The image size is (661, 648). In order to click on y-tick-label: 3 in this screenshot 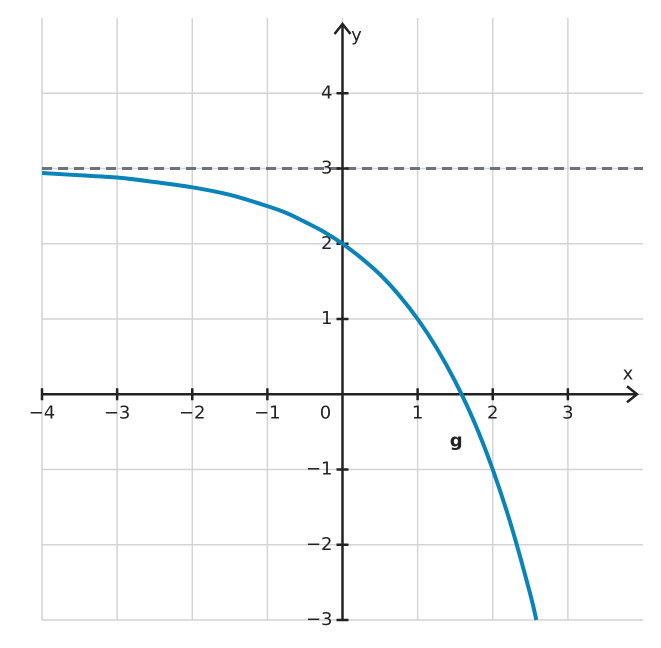, I will do `click(326, 168)`.